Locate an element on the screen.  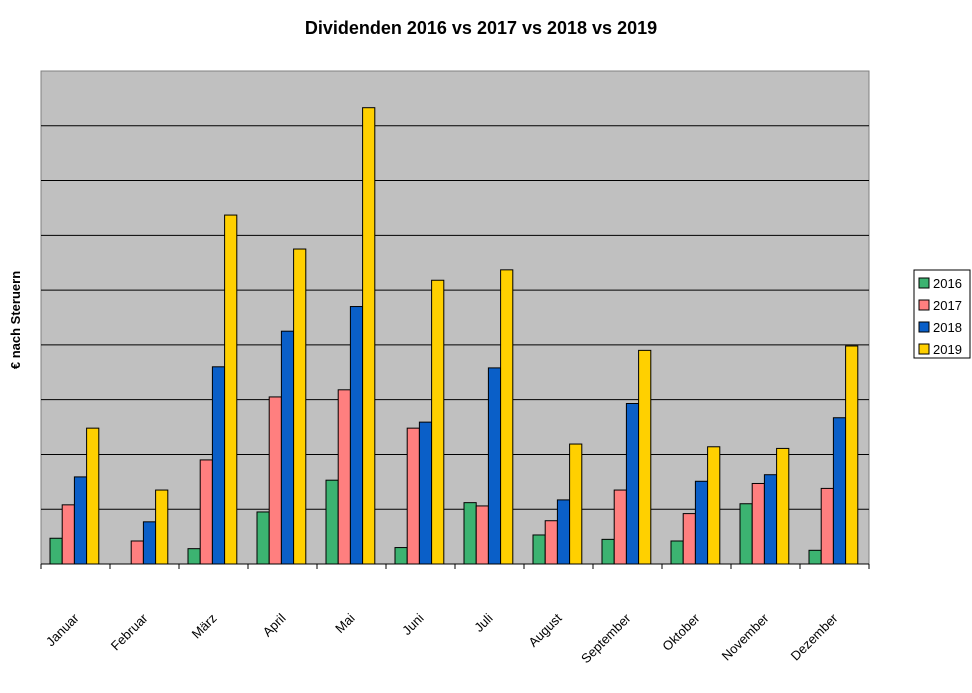
bar-2017-november is located at coordinates (758, 523).